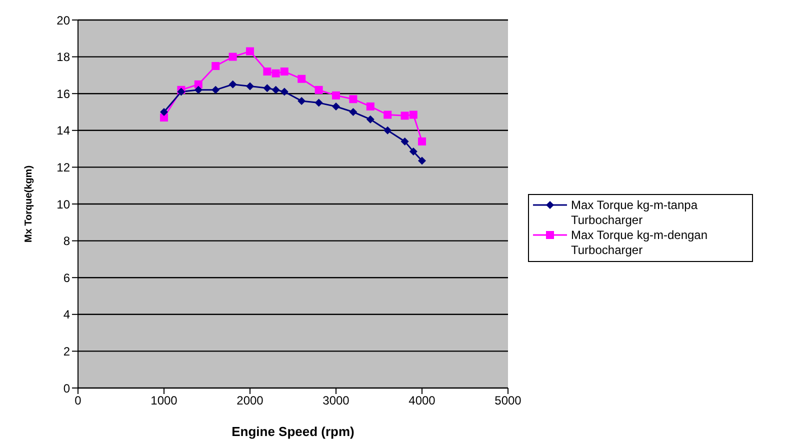  What do you see at coordinates (63, 20) in the screenshot?
I see `y-tick-label: 20` at bounding box center [63, 20].